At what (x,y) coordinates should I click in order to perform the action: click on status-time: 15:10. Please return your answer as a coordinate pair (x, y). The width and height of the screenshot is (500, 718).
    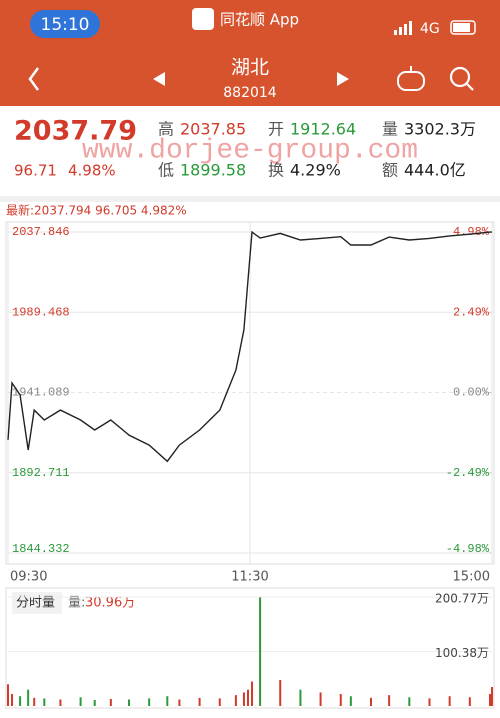
    Looking at the image, I should click on (65, 25).